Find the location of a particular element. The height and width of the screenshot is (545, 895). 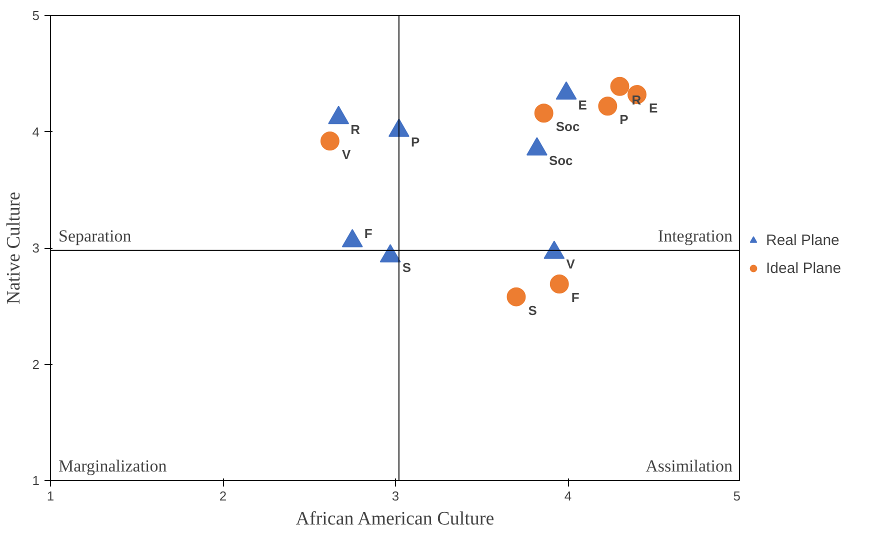

legend-label: Real Plane is located at coordinates (803, 240).